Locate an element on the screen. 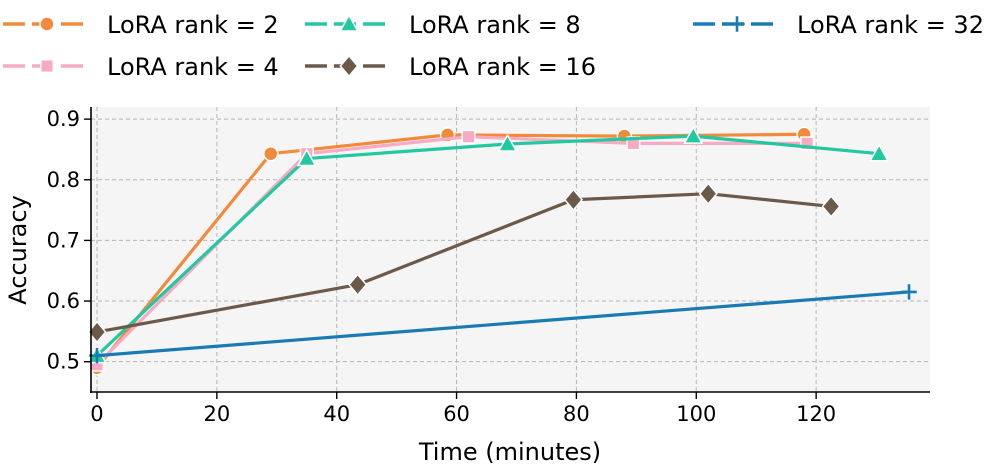 This screenshot has height=469, width=996. legend-label: LoRA rank = 16 is located at coordinates (502, 67).